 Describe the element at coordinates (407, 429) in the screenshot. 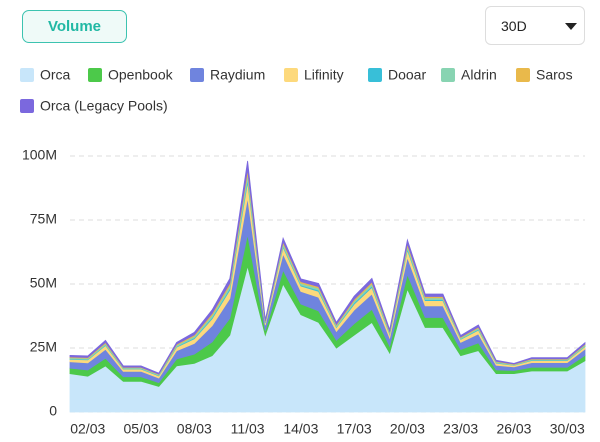

I see `x-tick-label: 20/03` at that location.